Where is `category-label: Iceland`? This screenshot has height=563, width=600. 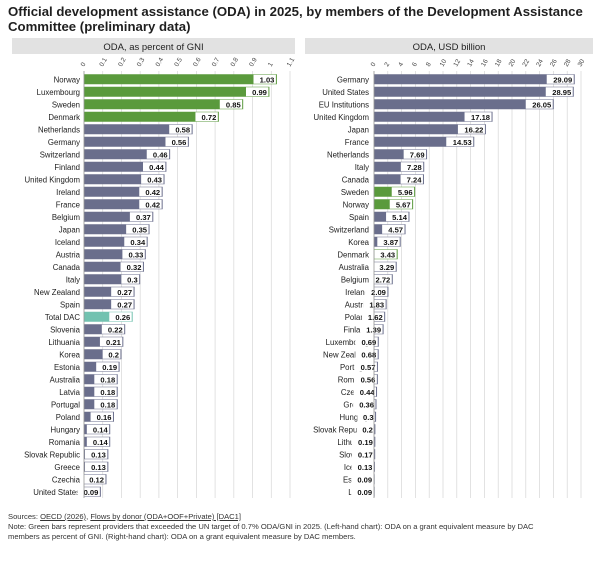
category-label: Iceland is located at coordinates (67, 242).